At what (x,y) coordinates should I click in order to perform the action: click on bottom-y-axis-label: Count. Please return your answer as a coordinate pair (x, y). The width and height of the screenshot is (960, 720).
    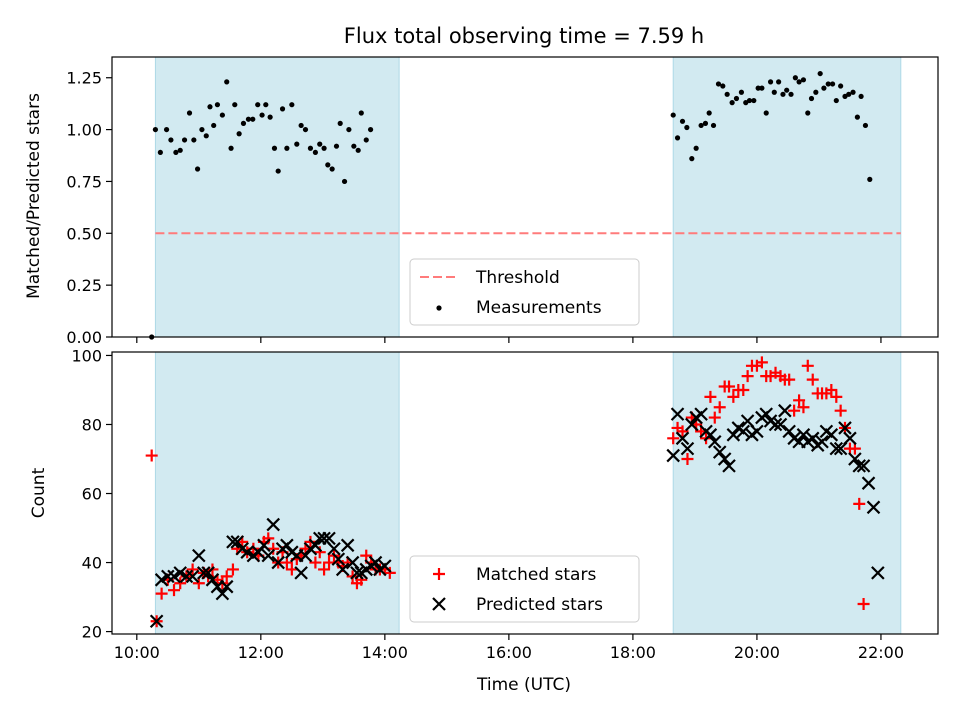
    Looking at the image, I should click on (39, 492).